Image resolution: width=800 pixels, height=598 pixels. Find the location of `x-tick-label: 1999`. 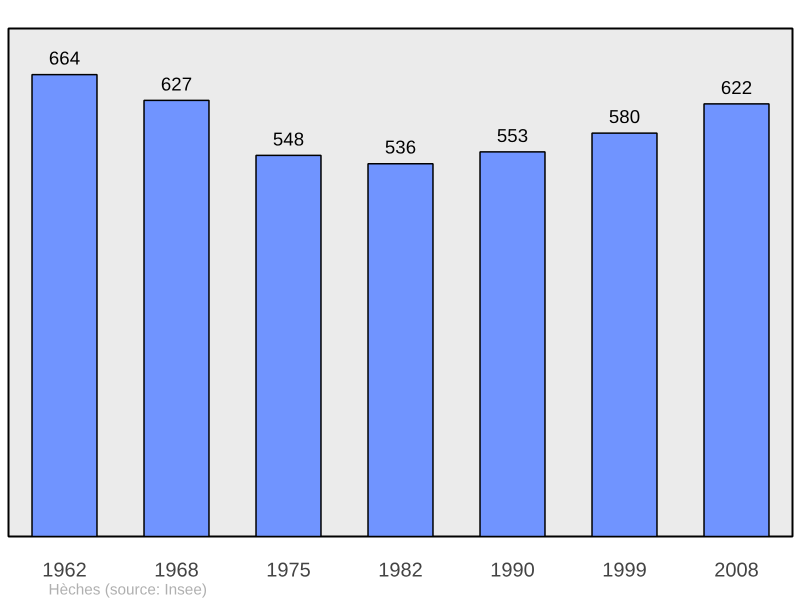

x-tick-label: 1999 is located at coordinates (624, 571).